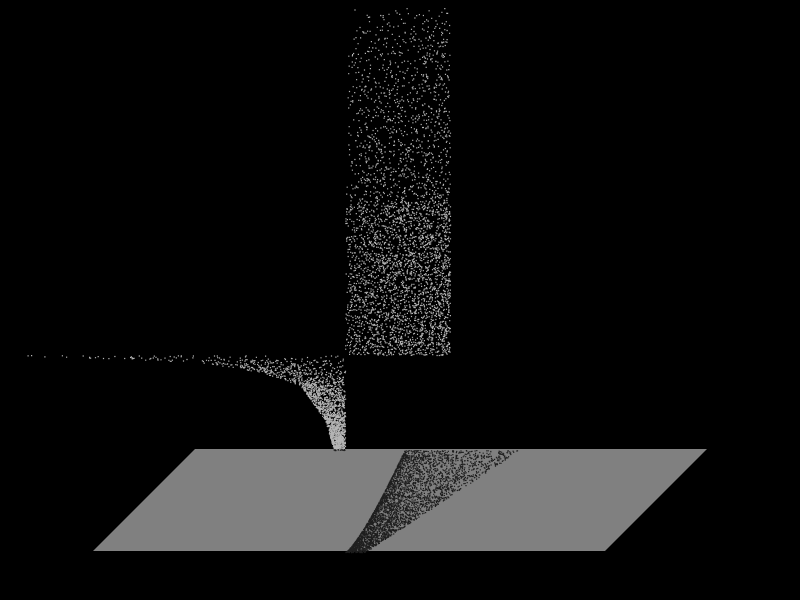 The width and height of the screenshot is (800, 600). Describe the element at coordinates (426, 501) in the screenshot. I see `point-cloud-lower` at that location.